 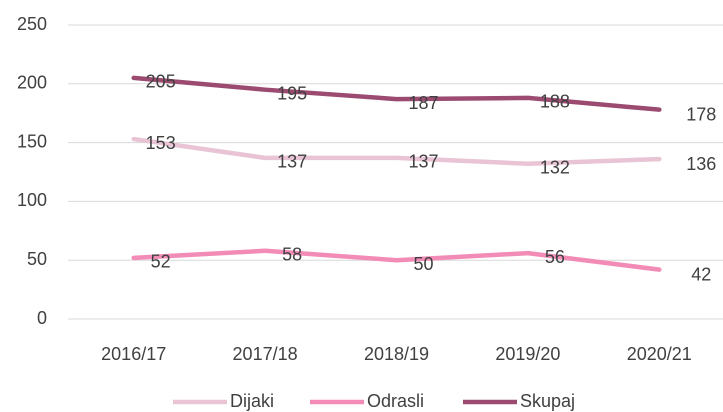 What do you see at coordinates (555, 168) in the screenshot?
I see `data-label: 132` at bounding box center [555, 168].